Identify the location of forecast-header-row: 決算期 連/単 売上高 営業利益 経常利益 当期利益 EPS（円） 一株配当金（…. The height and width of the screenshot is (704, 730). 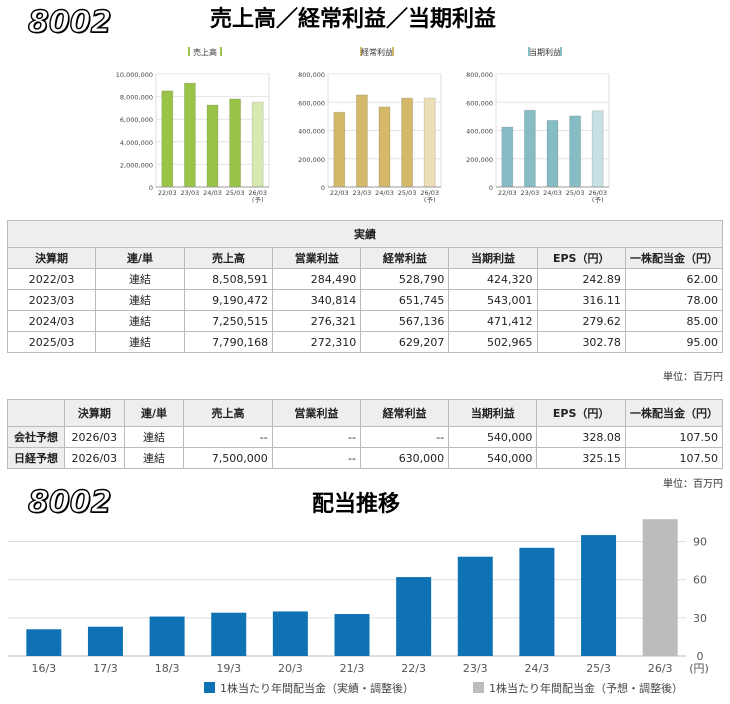
(365, 413).